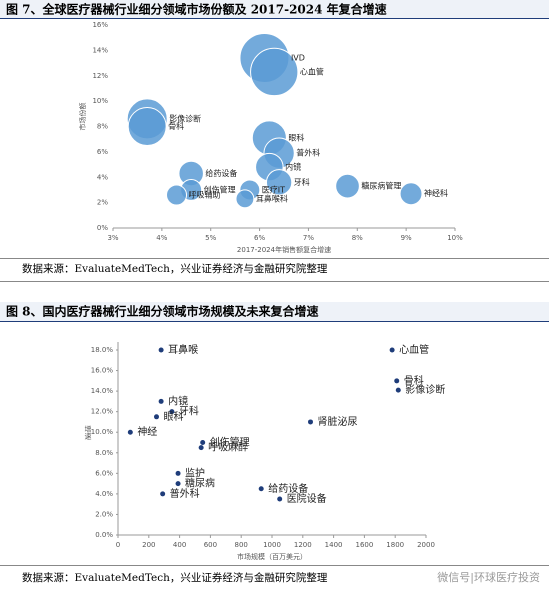 The width and height of the screenshot is (549, 600). What do you see at coordinates (488, 577) in the screenshot?
I see `watermark: 微信号|环球医疗投资` at bounding box center [488, 577].